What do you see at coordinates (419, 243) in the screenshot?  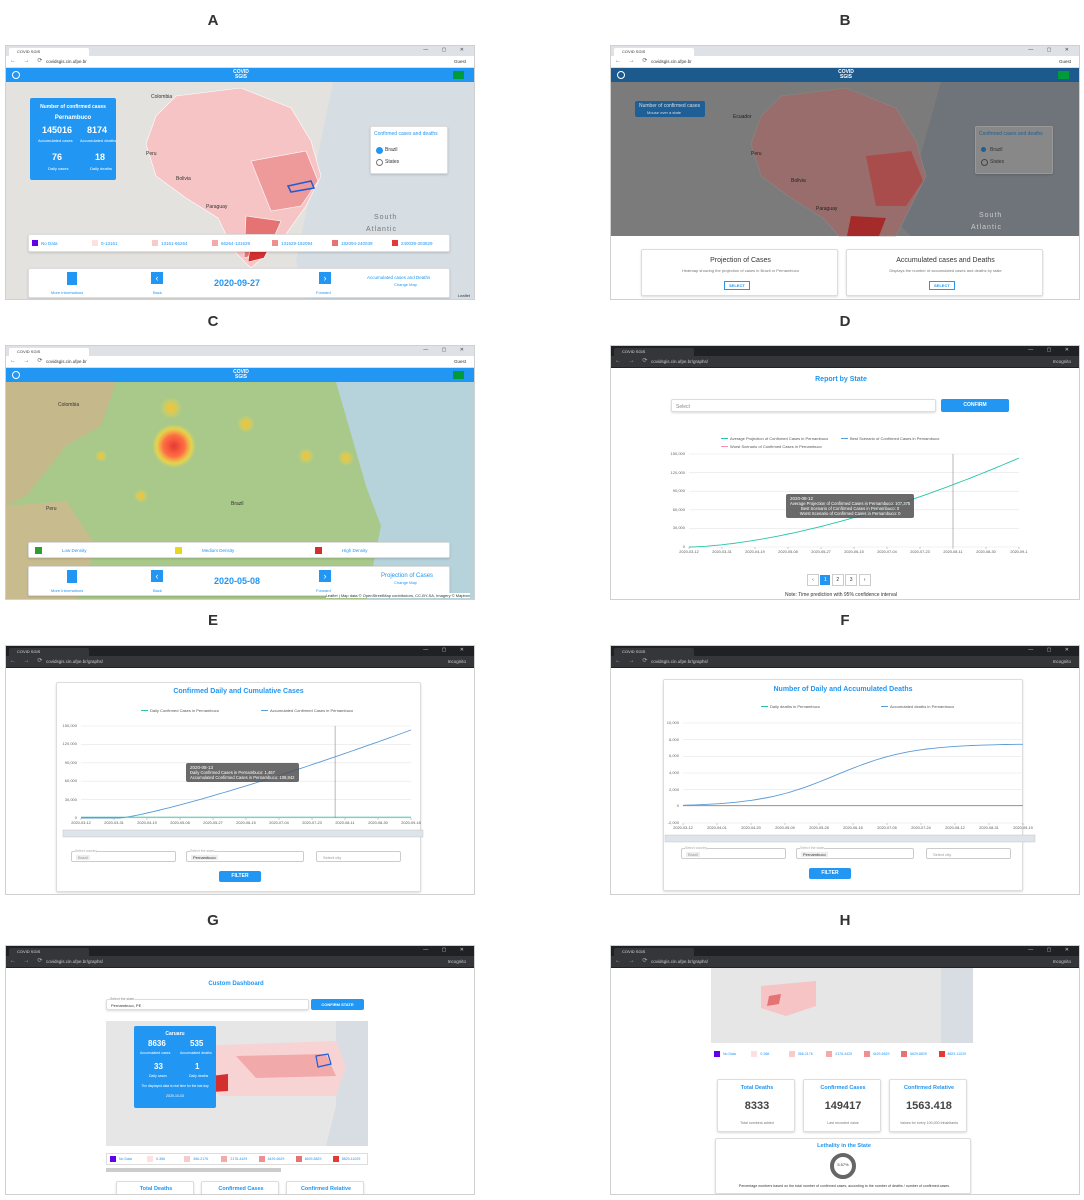 I see `legend-item: 240039-303829` at bounding box center [419, 243].